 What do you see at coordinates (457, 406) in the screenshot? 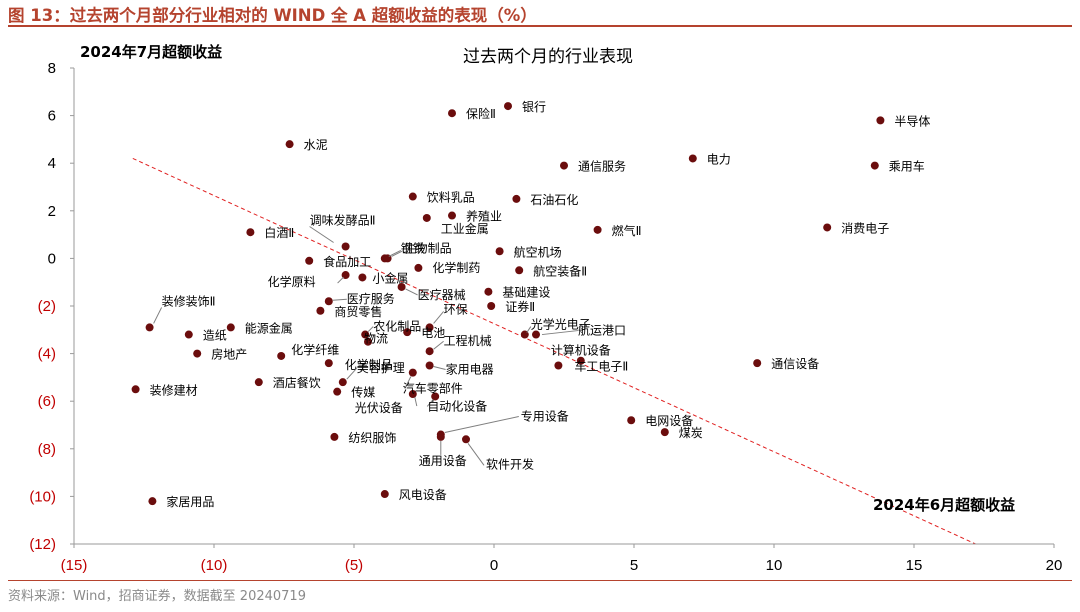
I see `point-label: 自动化设备` at bounding box center [457, 406].